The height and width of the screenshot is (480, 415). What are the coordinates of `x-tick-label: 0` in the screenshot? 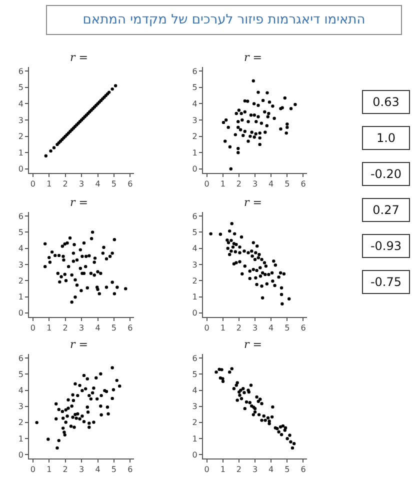 It's located at (33, 469).